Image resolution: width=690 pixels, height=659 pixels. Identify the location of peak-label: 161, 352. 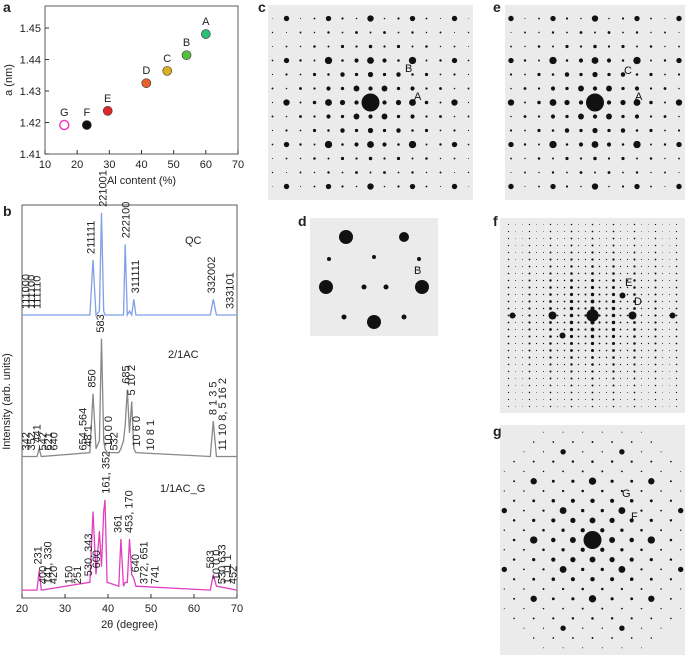
(106, 472).